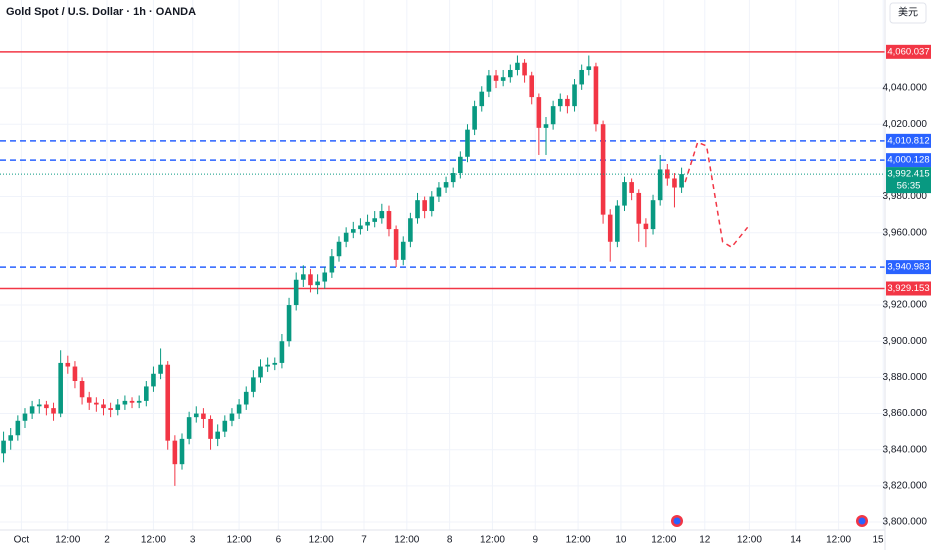 The height and width of the screenshot is (550, 932). What do you see at coordinates (450, 540) in the screenshot?
I see `x-tick-label: 8` at bounding box center [450, 540].